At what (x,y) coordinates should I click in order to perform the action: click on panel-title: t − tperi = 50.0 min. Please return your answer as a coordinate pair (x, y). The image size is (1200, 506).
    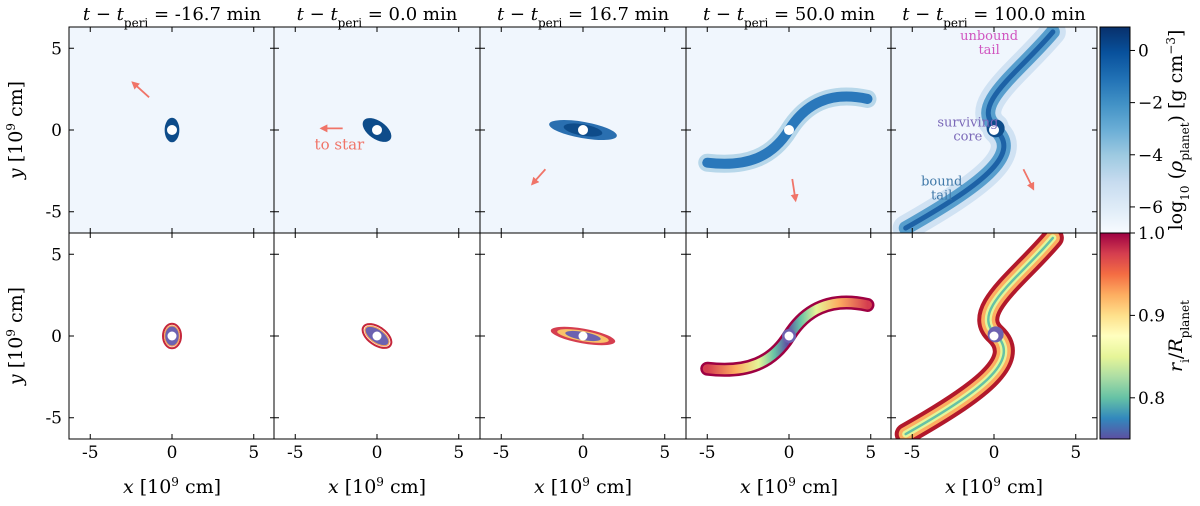
    Looking at the image, I should click on (789, 17).